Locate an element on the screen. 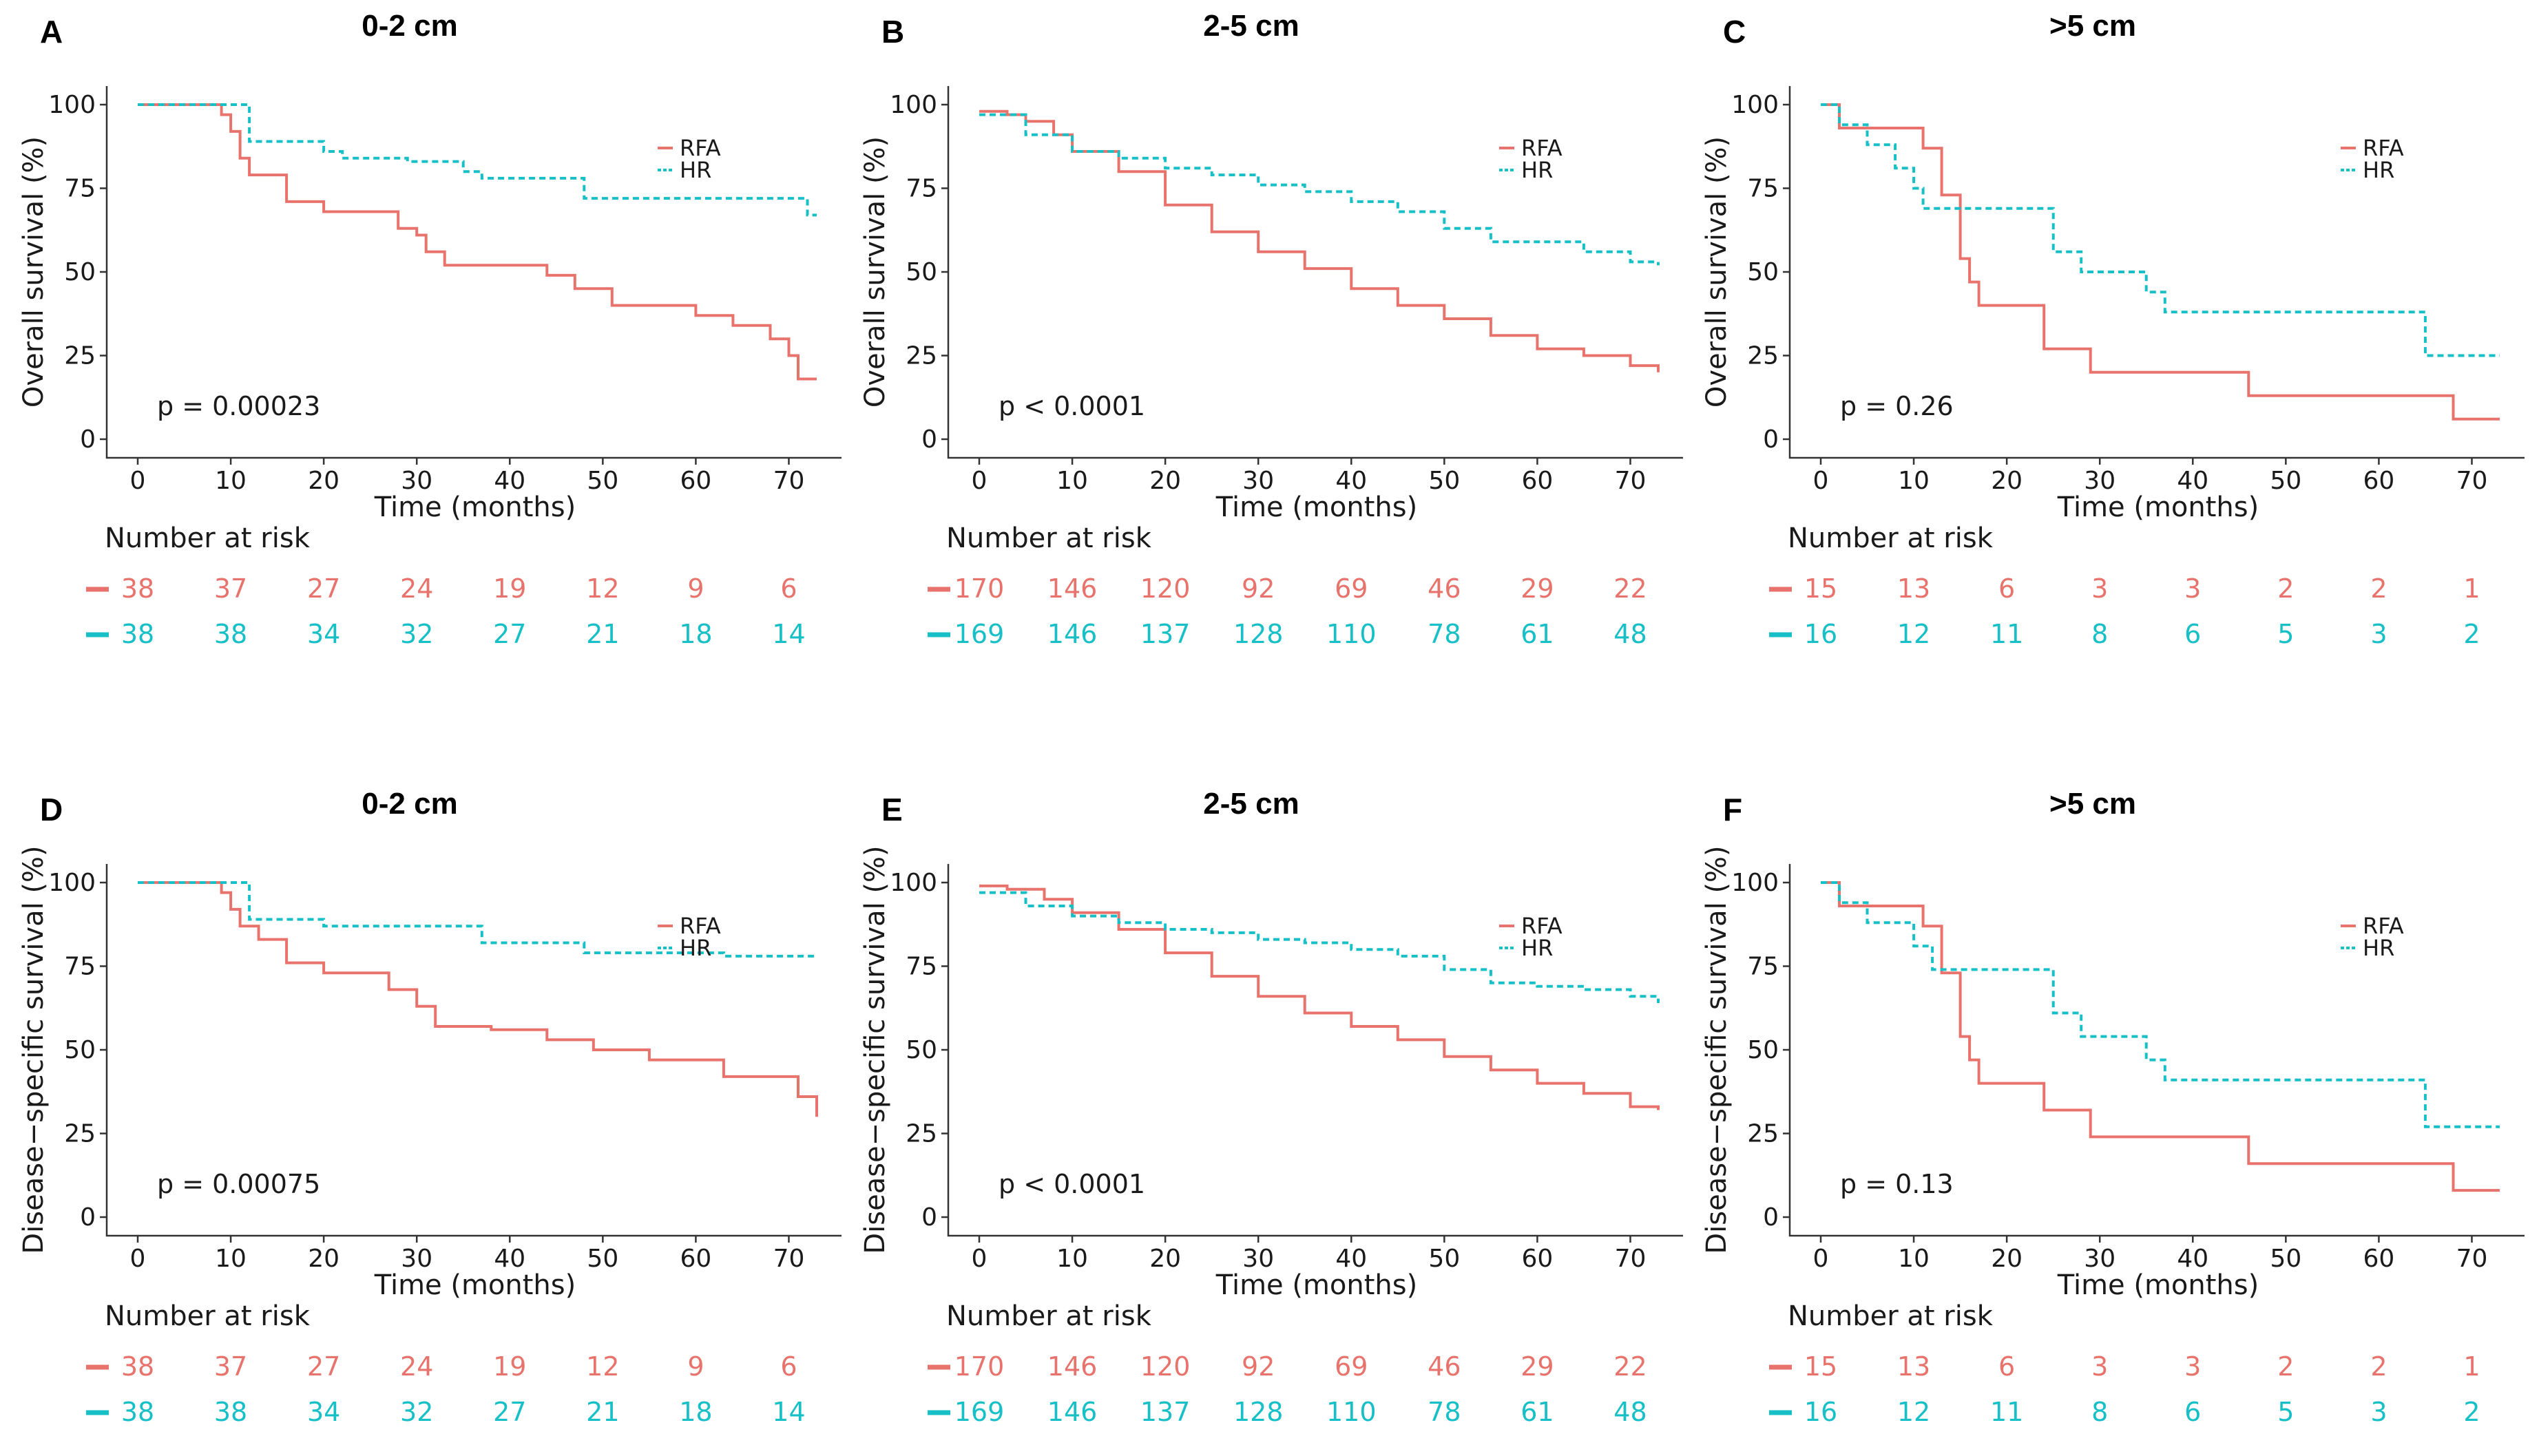 This screenshot has width=2539, height=1456. p-value: p = 0.13 is located at coordinates (1897, 1184).